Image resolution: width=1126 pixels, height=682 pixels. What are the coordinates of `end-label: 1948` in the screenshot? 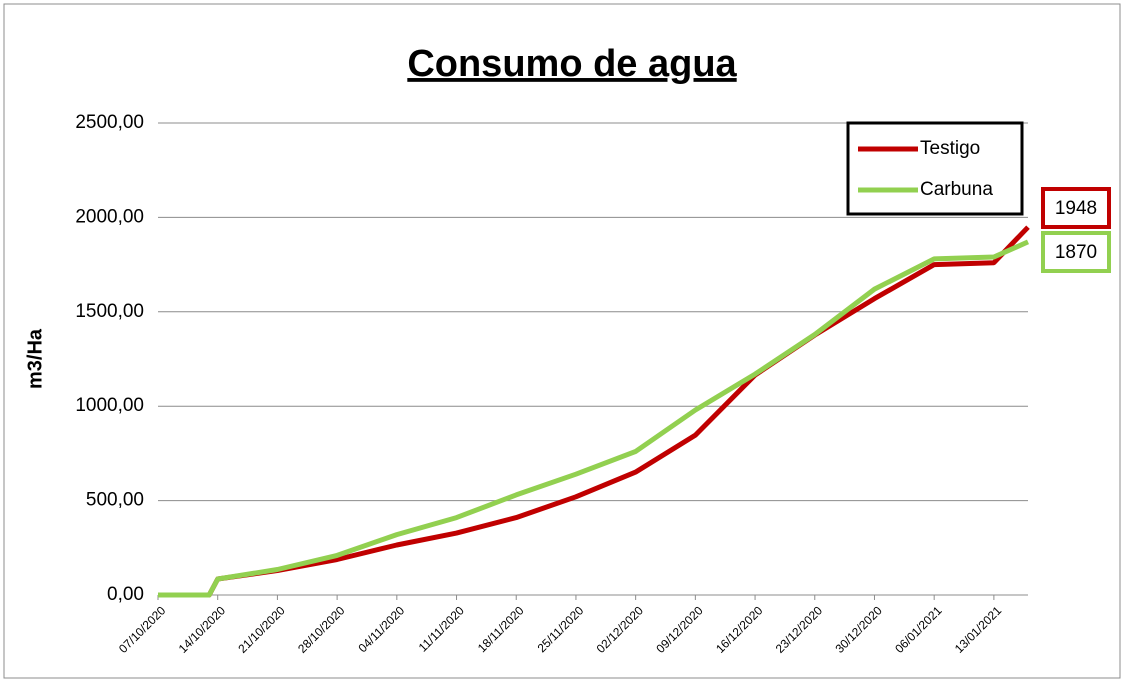 It's located at (1076, 208).